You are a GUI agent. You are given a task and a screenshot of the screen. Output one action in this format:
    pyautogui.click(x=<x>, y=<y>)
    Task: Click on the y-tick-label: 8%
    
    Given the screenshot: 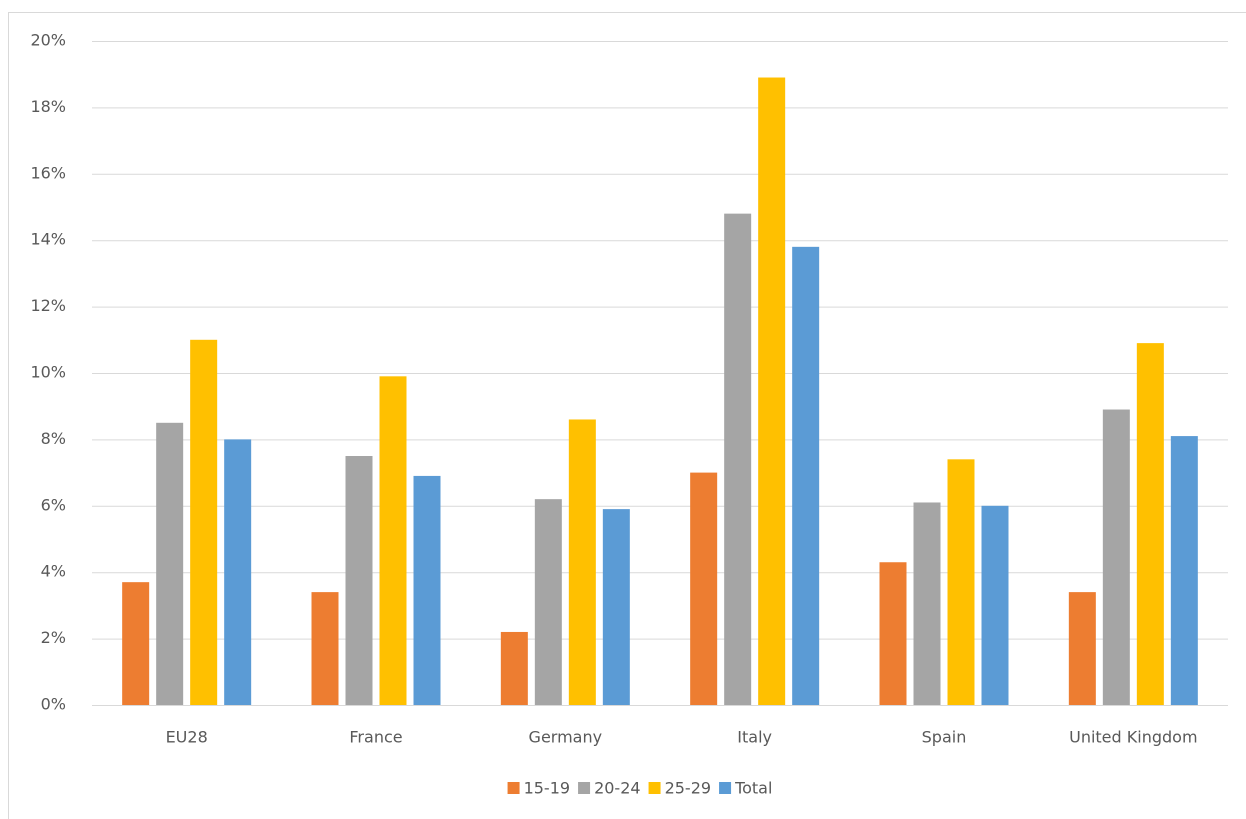 What is the action you would take?
    pyautogui.click(x=53, y=438)
    